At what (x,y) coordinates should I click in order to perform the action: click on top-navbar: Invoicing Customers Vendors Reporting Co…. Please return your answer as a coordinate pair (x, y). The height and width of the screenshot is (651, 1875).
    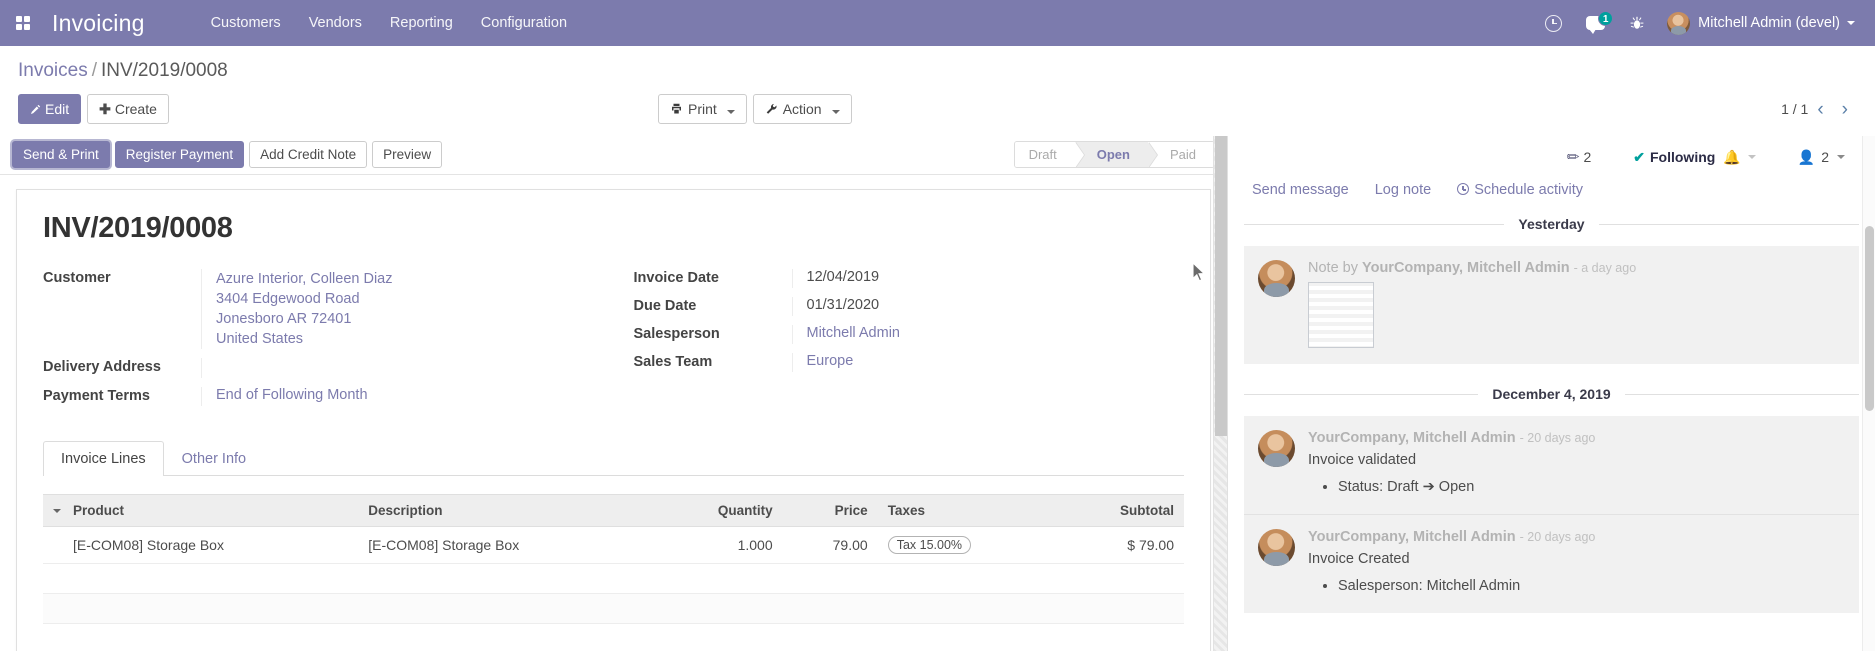
    Looking at the image, I should click on (937, 23).